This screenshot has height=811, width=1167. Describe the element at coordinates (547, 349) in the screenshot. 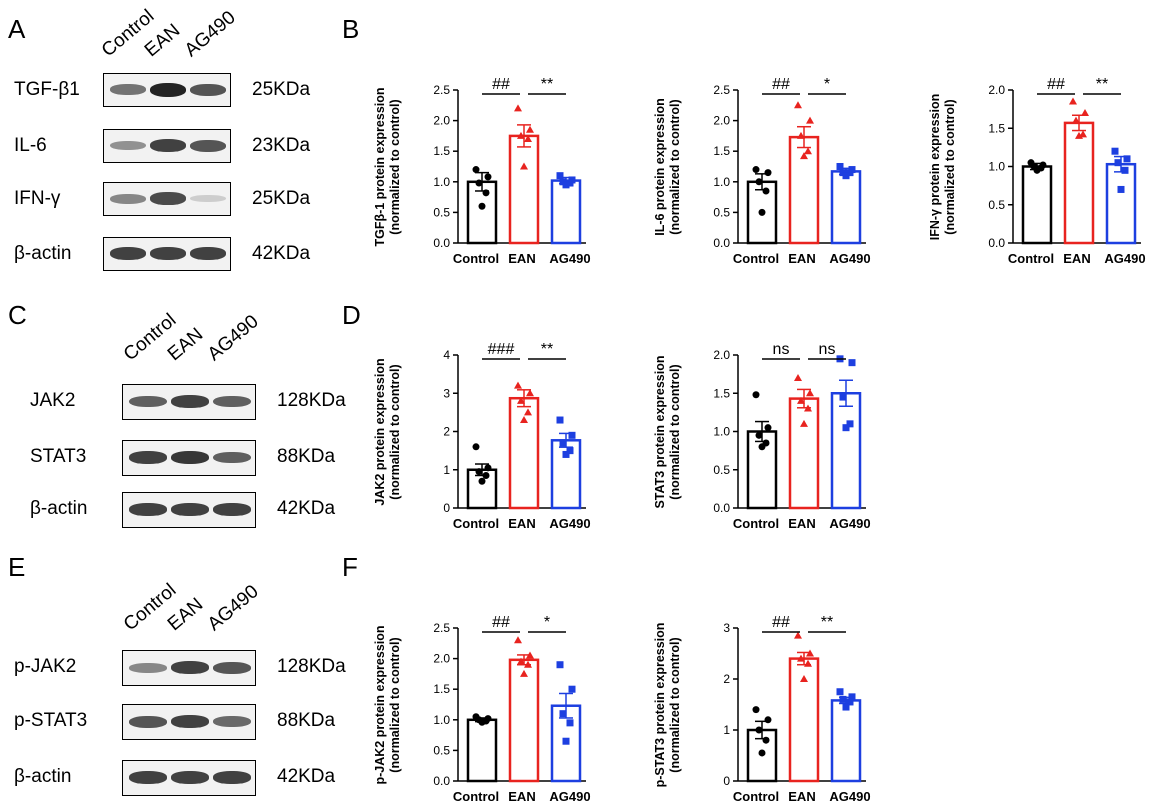

I see `significance-label: **` at that location.